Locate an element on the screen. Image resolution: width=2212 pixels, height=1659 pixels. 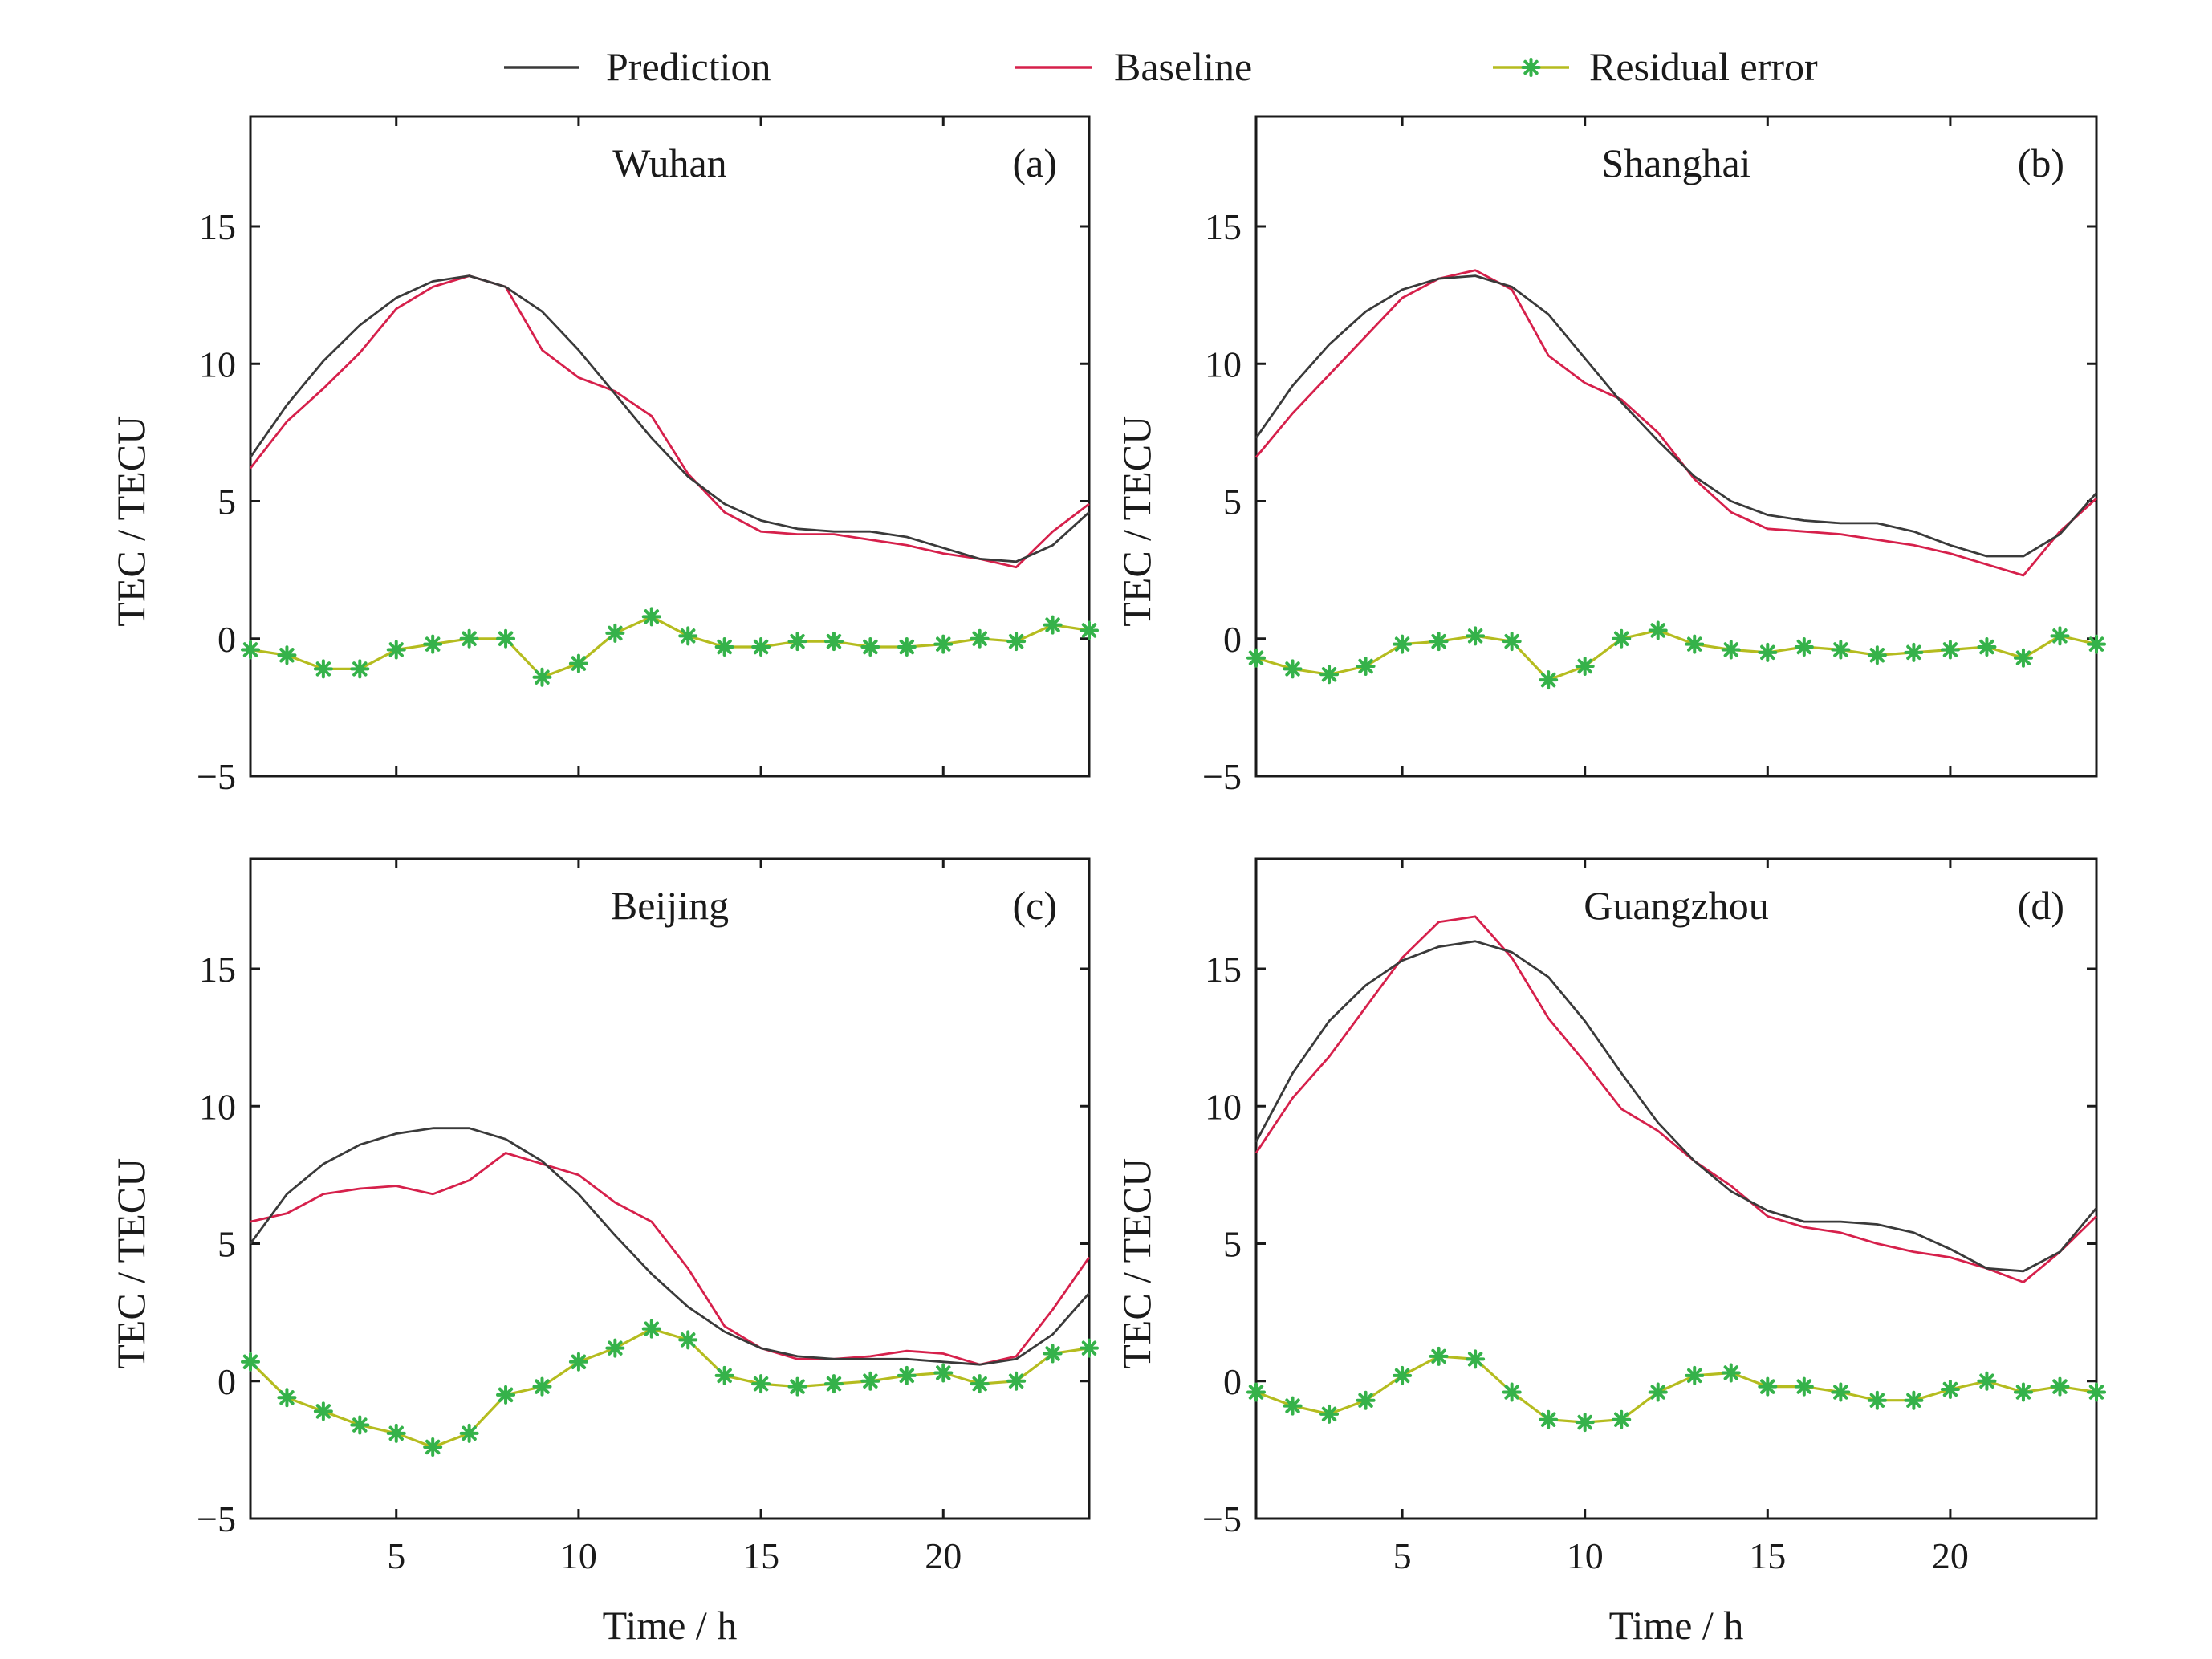
x-tick-label: 5 is located at coordinates (1403, 1556).